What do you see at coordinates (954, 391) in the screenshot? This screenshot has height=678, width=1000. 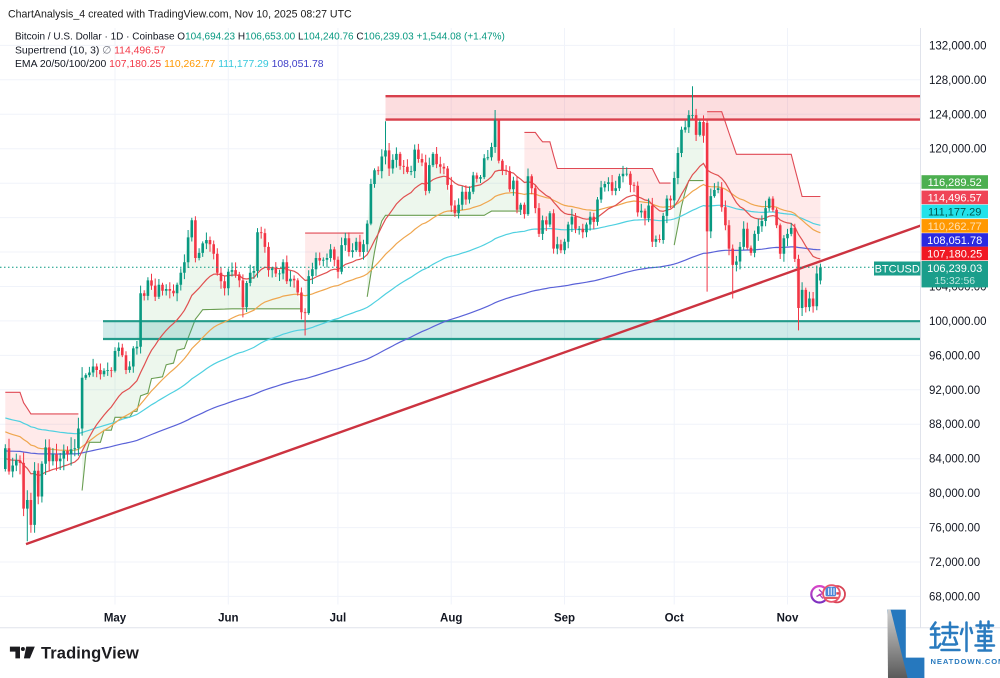 I see `svg-text: 92,000.00` at bounding box center [954, 391].